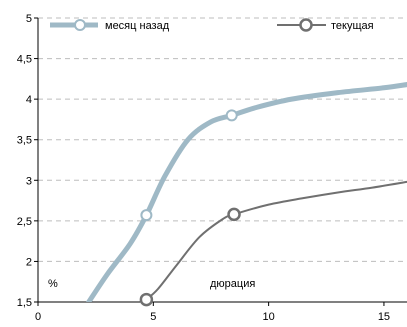  I want to click on y-tick-label: 5, so click(29, 19).